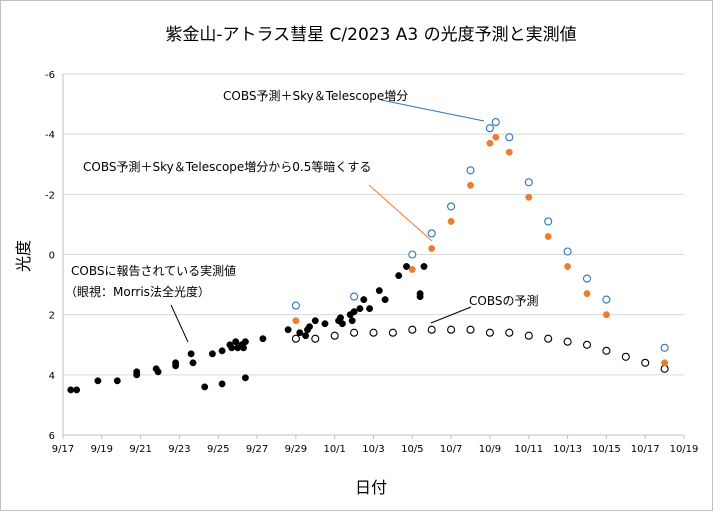 This screenshot has height=511, width=713. What do you see at coordinates (63, 449) in the screenshot?
I see `x-tick-label: 9/17` at bounding box center [63, 449].